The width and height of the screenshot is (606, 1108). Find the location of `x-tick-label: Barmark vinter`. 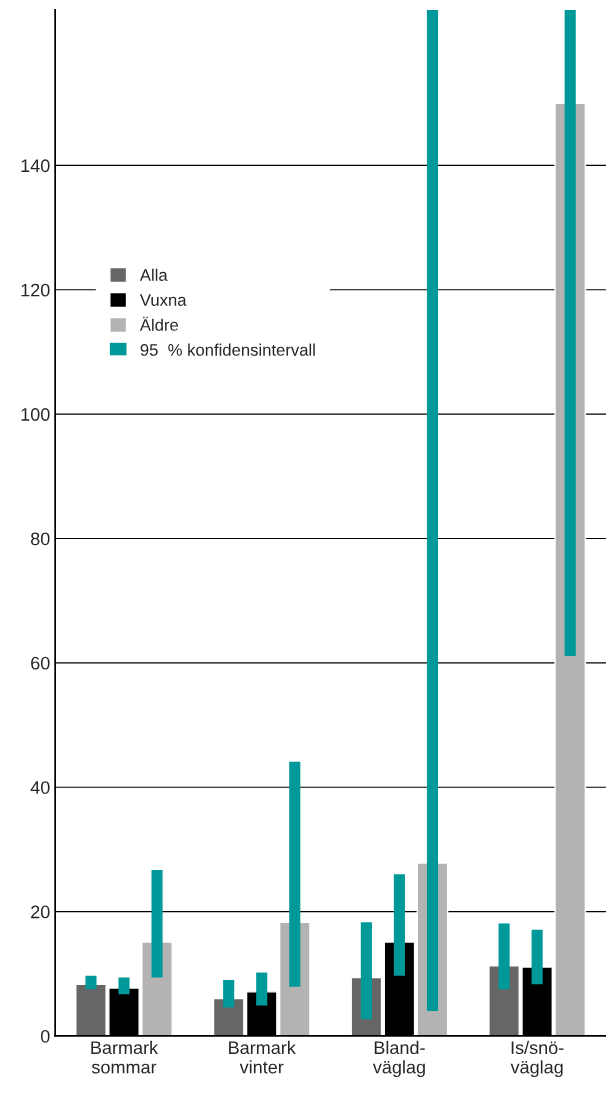

x-tick-label: Barmark vinter is located at coordinates (262, 1057).